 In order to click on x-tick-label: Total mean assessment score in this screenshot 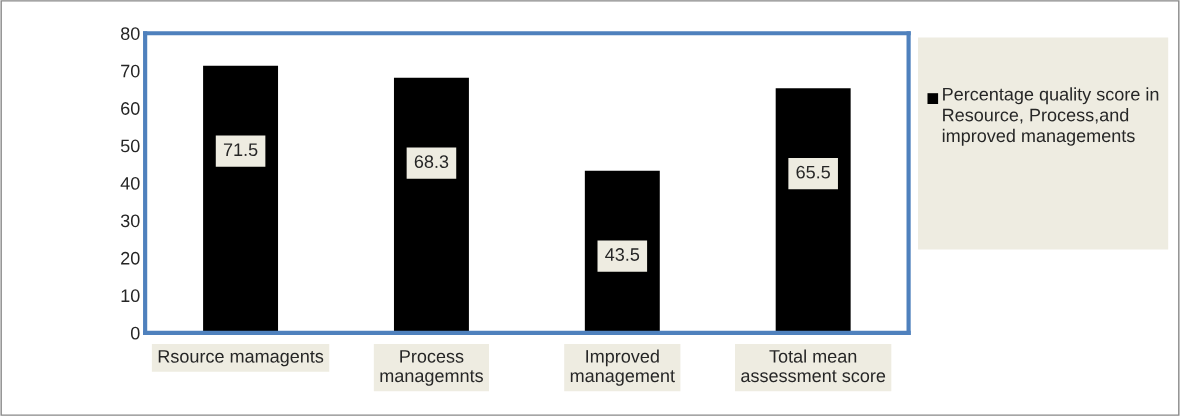, I will do `click(813, 366)`.